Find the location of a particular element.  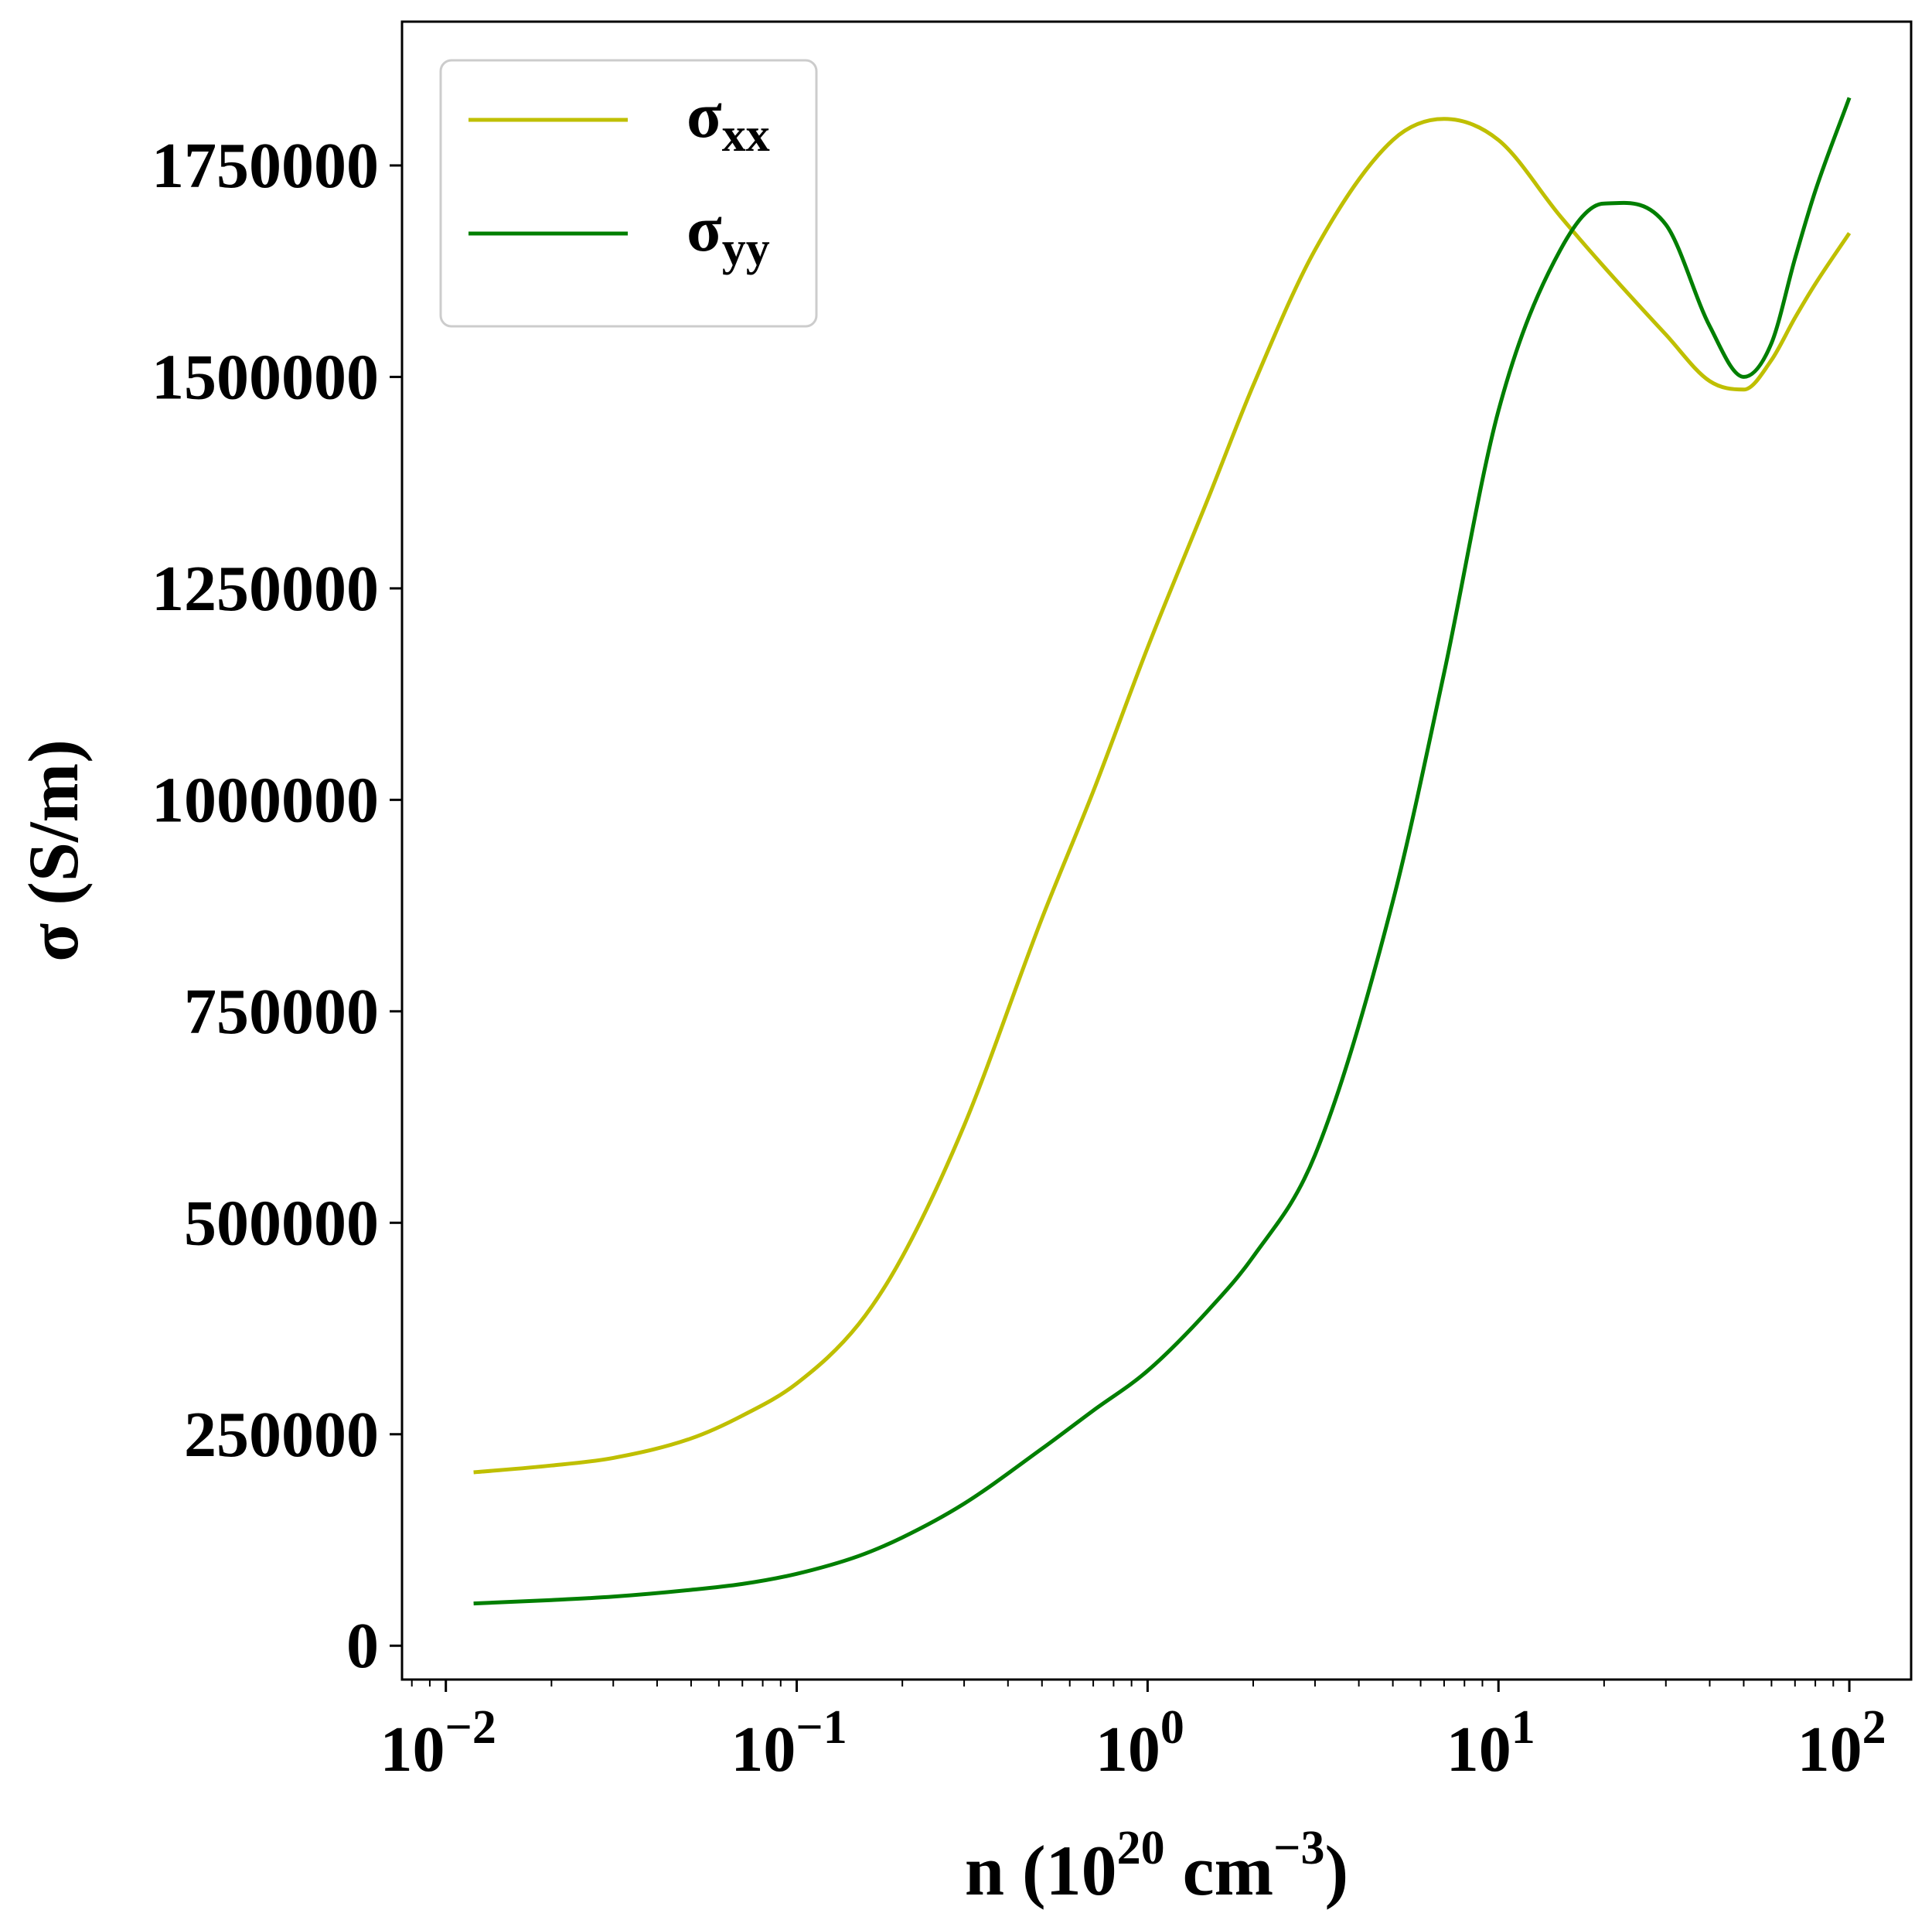

x-tick-label: 10⁰ is located at coordinates (1139, 1743).